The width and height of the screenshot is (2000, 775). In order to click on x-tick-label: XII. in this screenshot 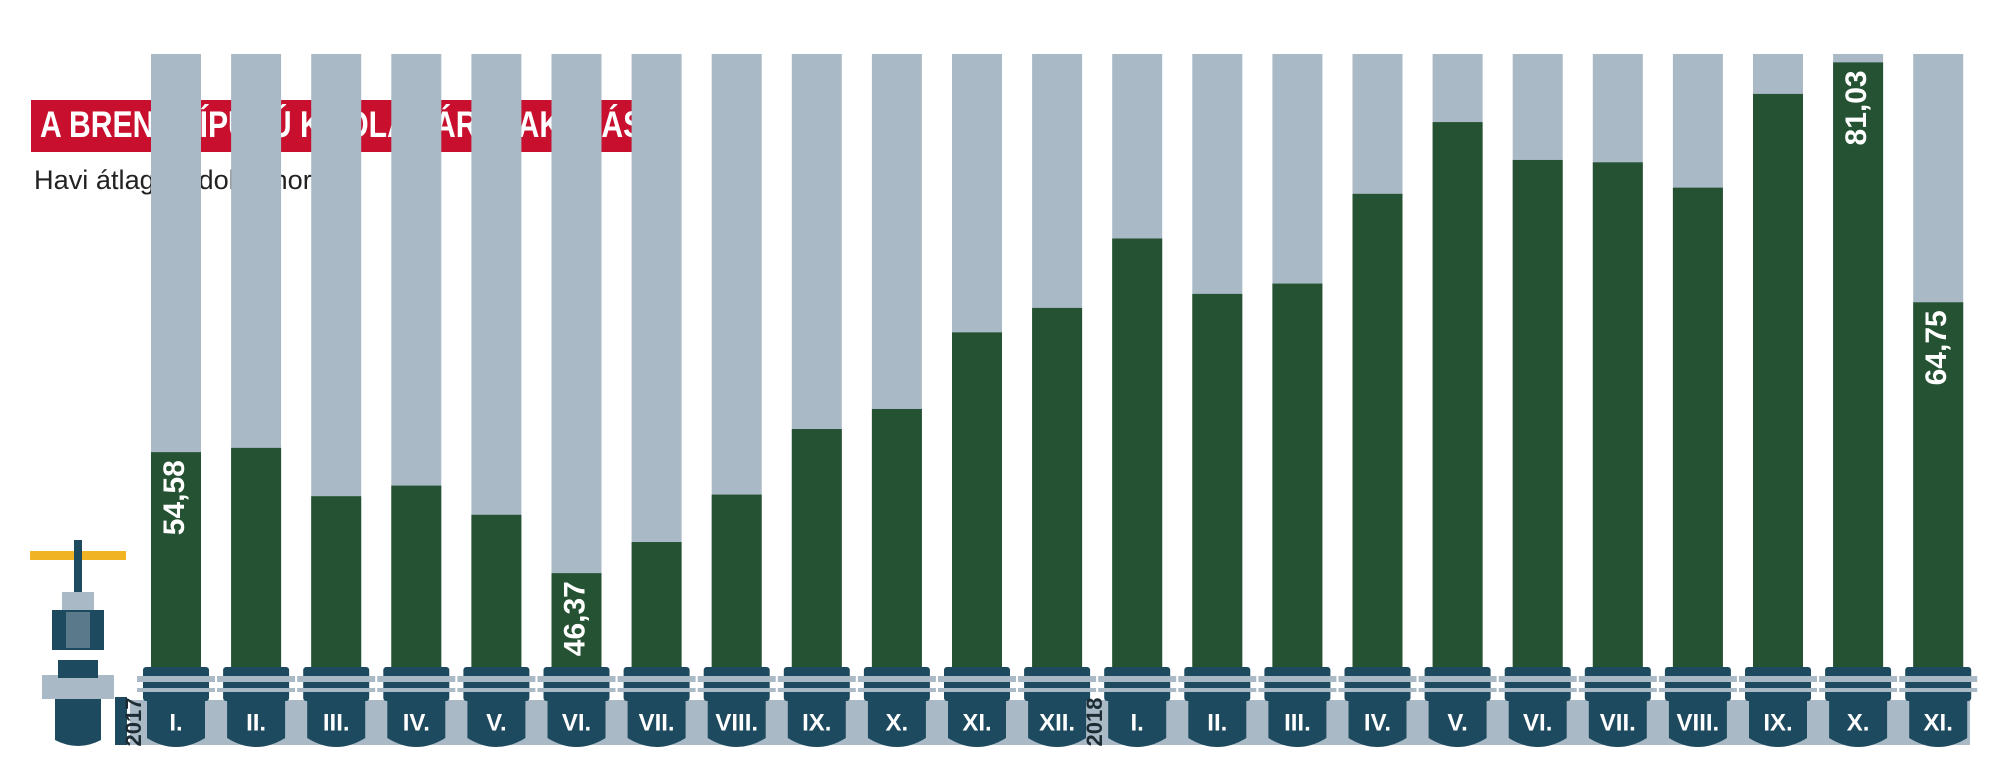, I will do `click(1057, 722)`.